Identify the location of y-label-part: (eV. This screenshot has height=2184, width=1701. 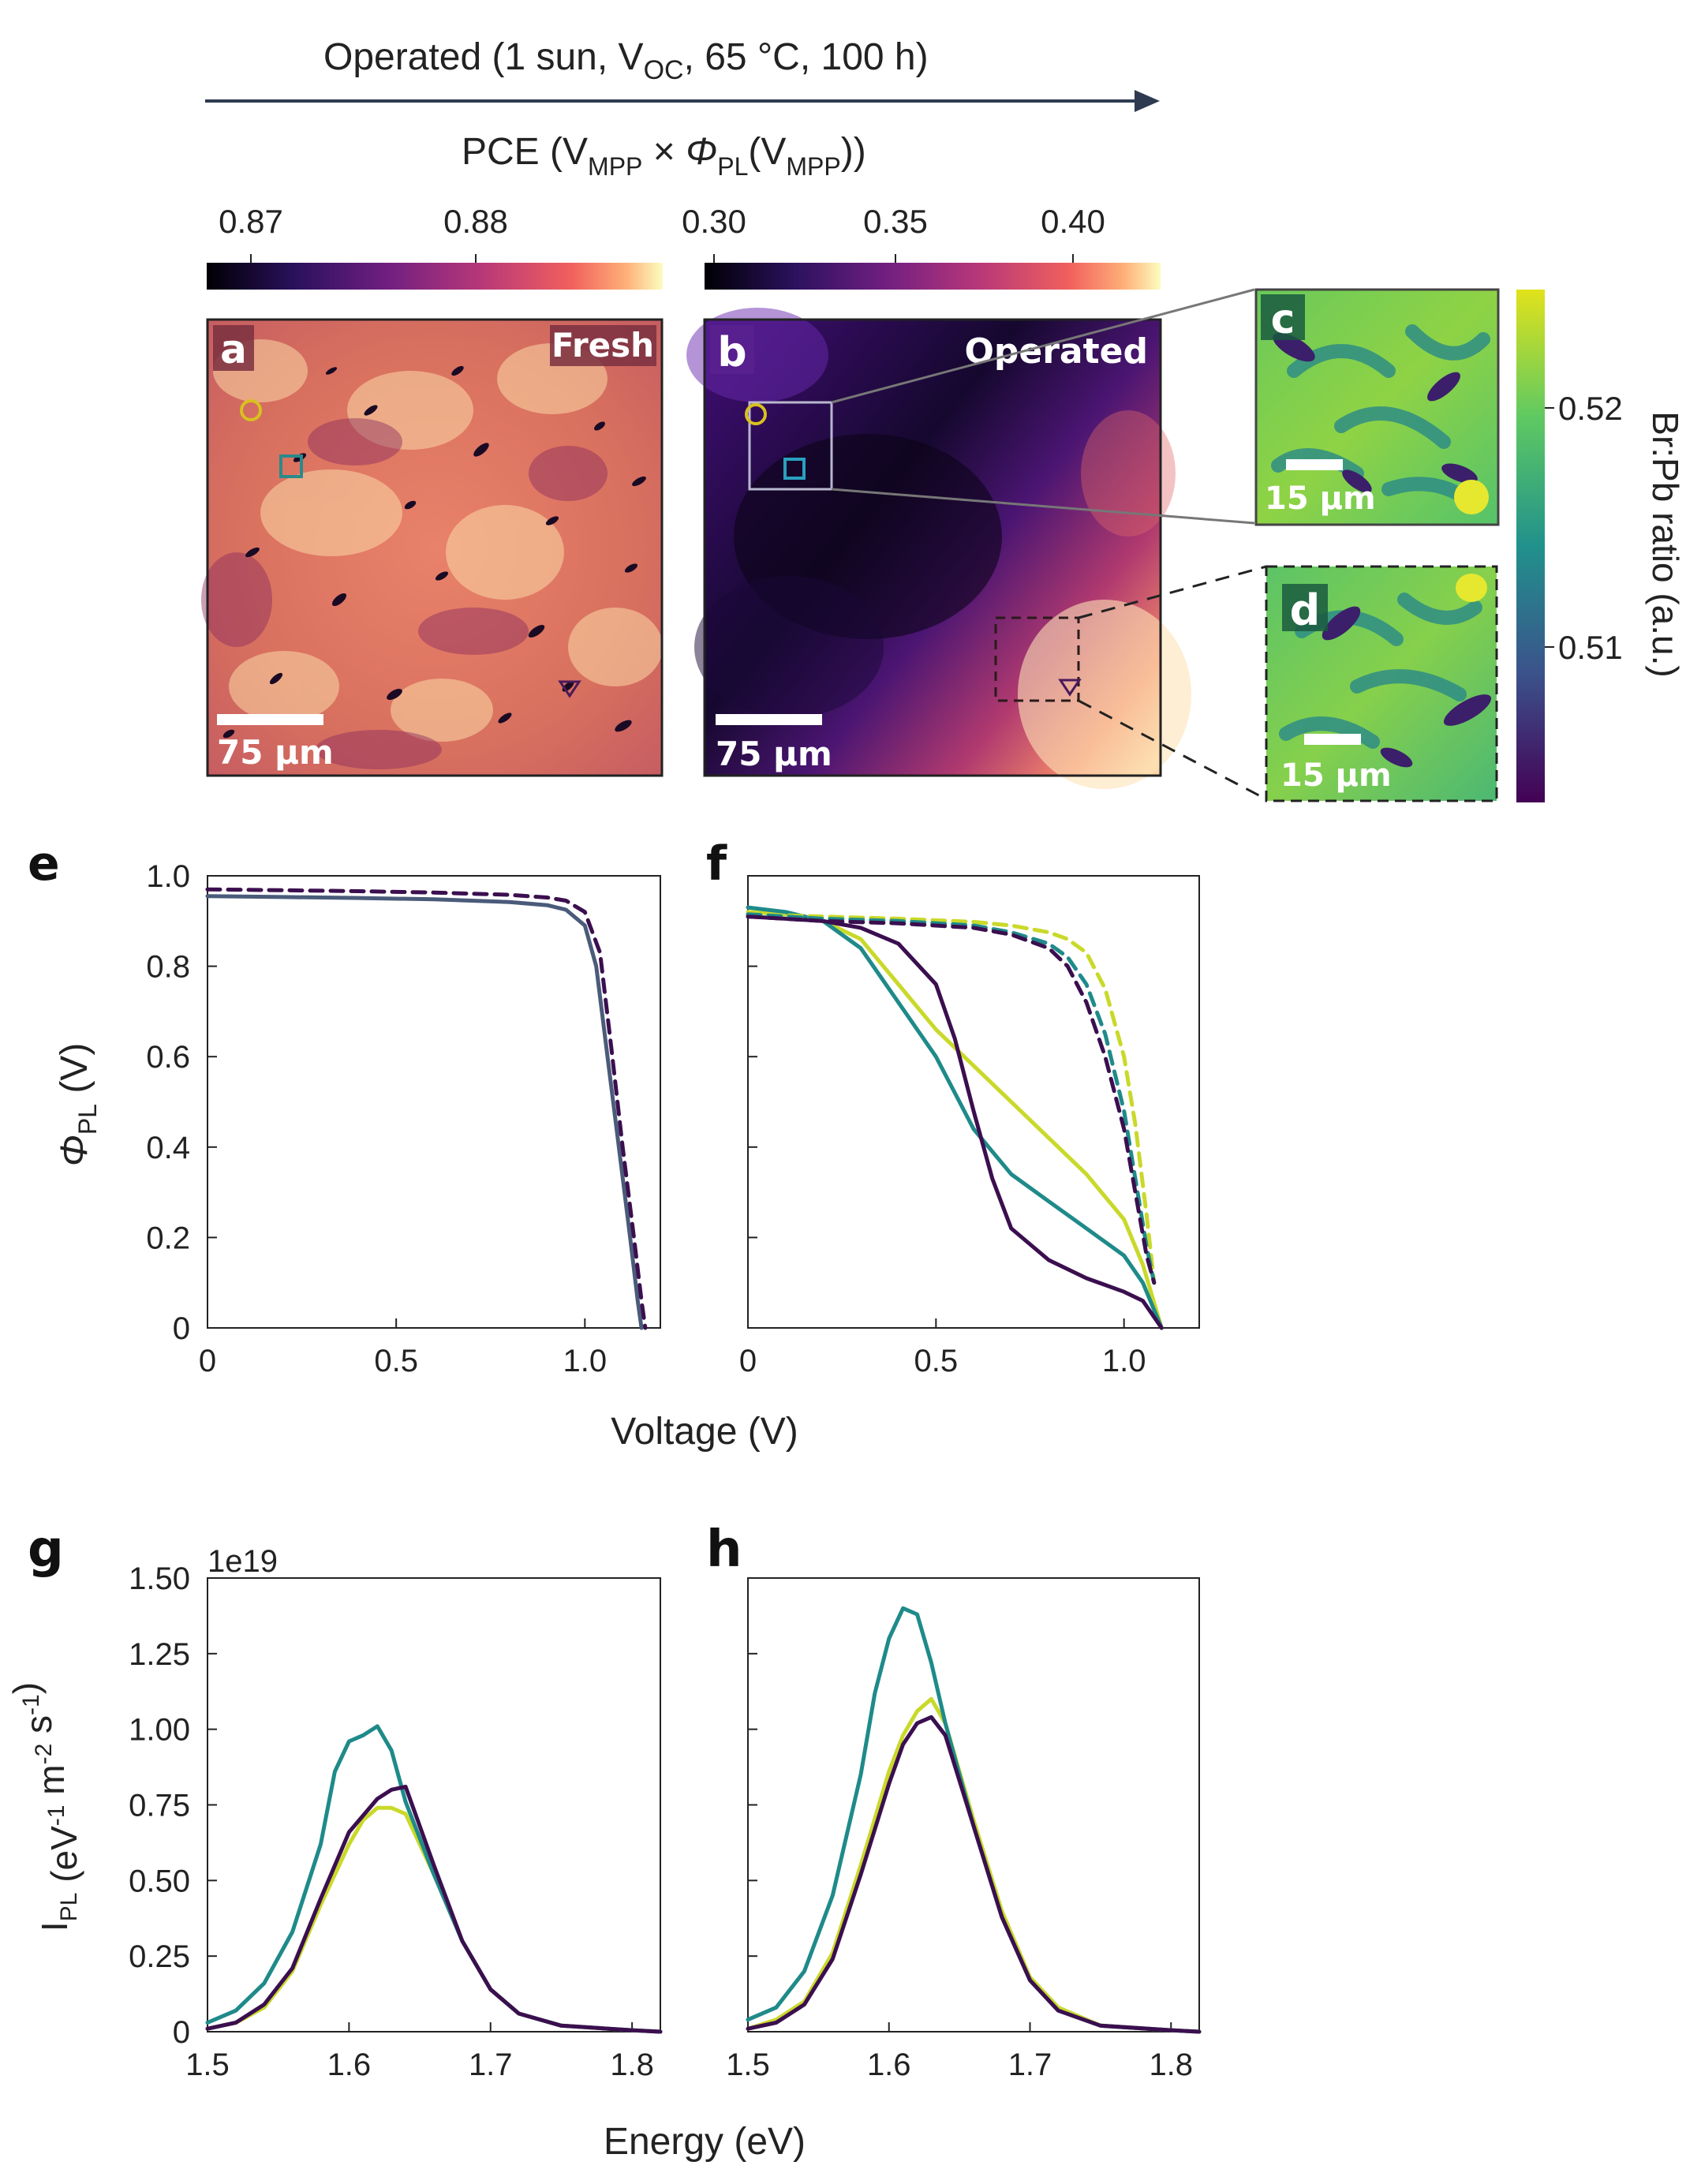
(63, 1859).